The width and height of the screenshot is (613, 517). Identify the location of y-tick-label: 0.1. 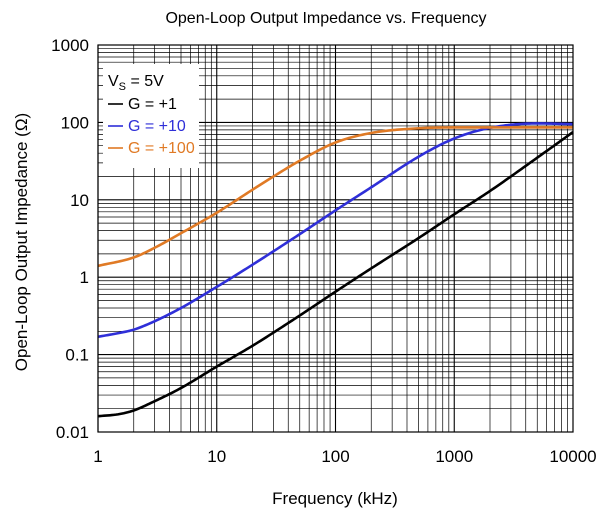
(77, 355).